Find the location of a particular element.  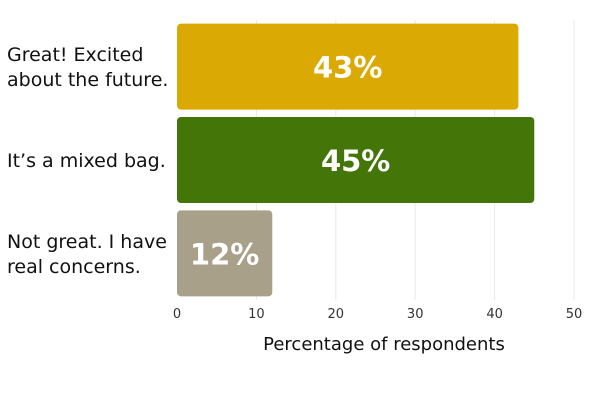

x-tick-label: 50 is located at coordinates (574, 314).